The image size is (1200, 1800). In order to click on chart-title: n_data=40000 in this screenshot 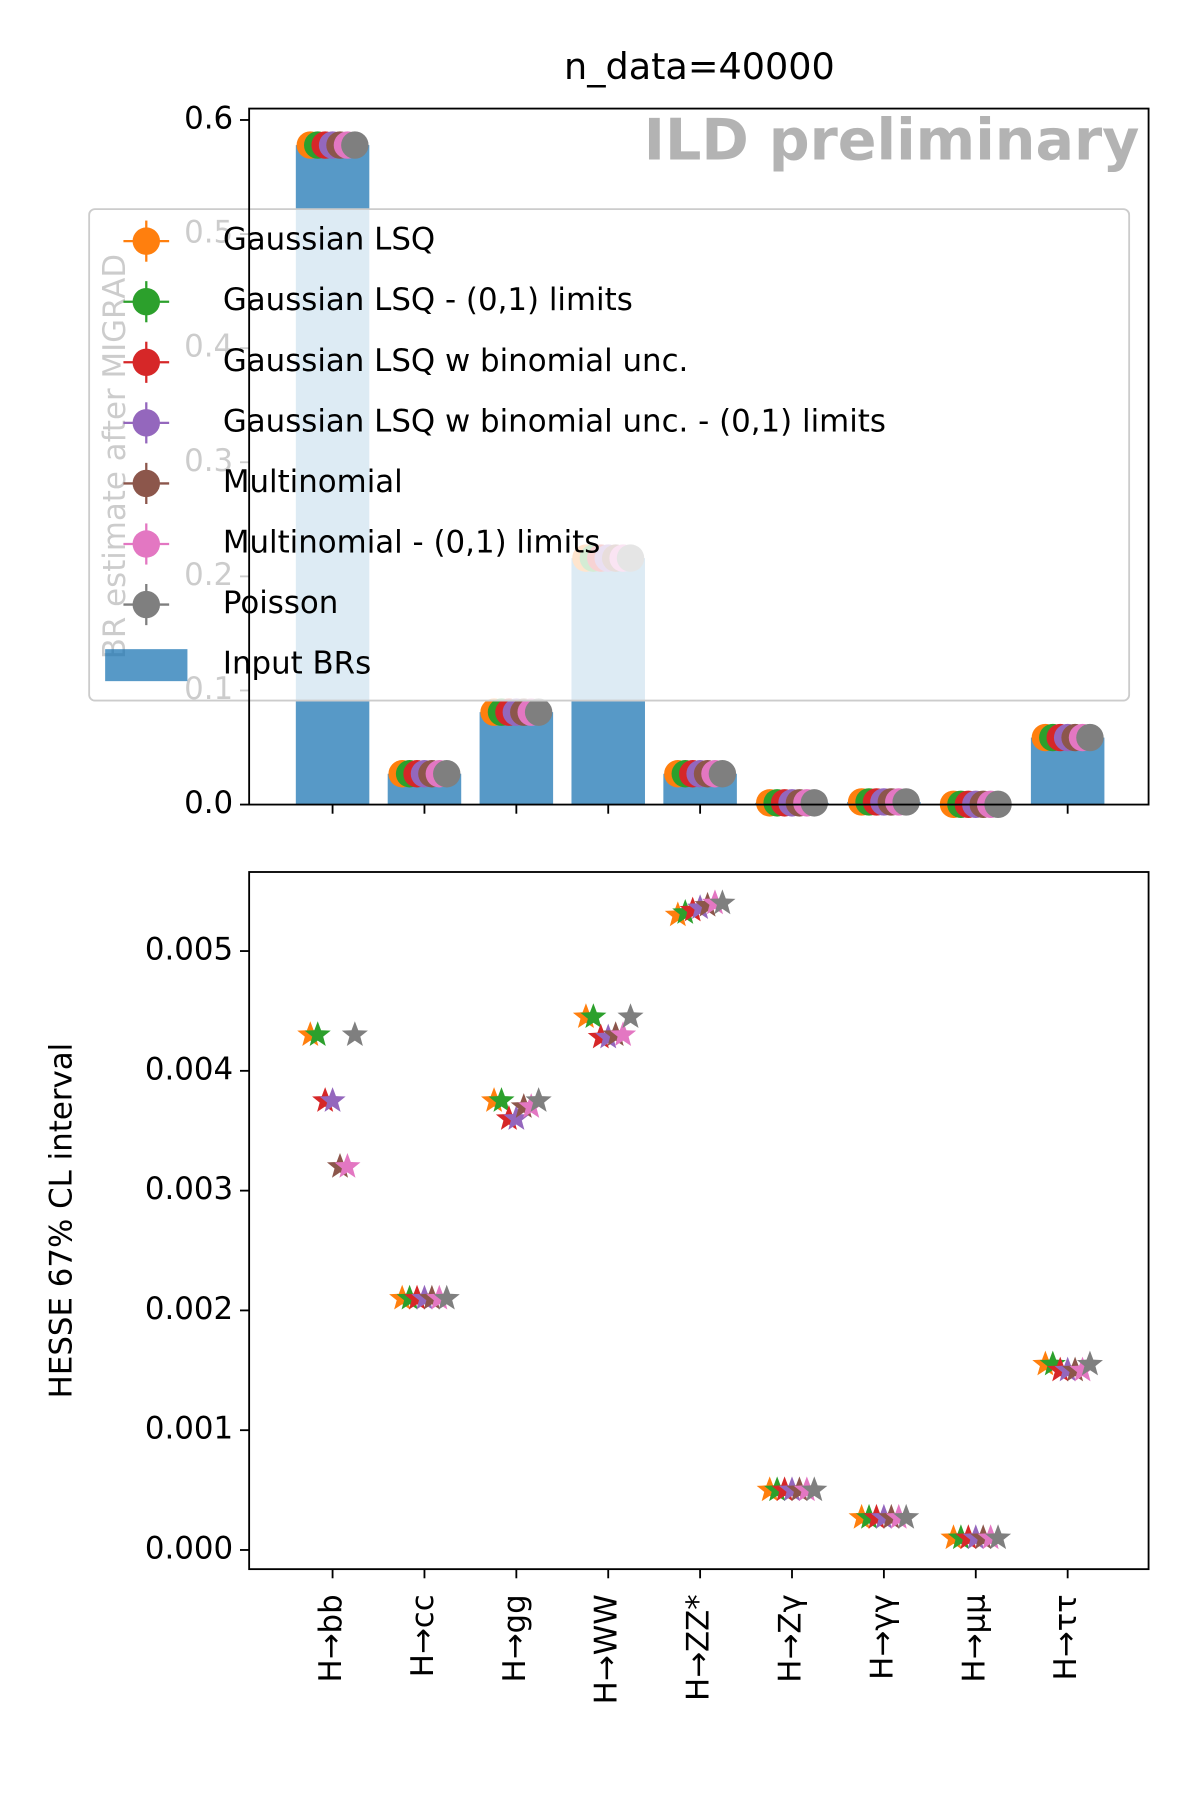, I will do `click(699, 66)`.